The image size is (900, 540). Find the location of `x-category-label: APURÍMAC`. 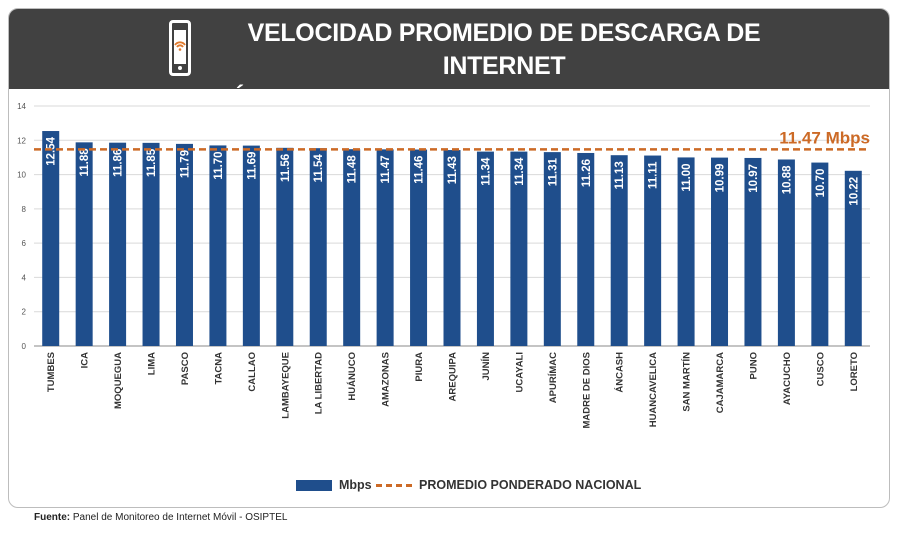

x-category-label: APURÍMAC is located at coordinates (553, 377).